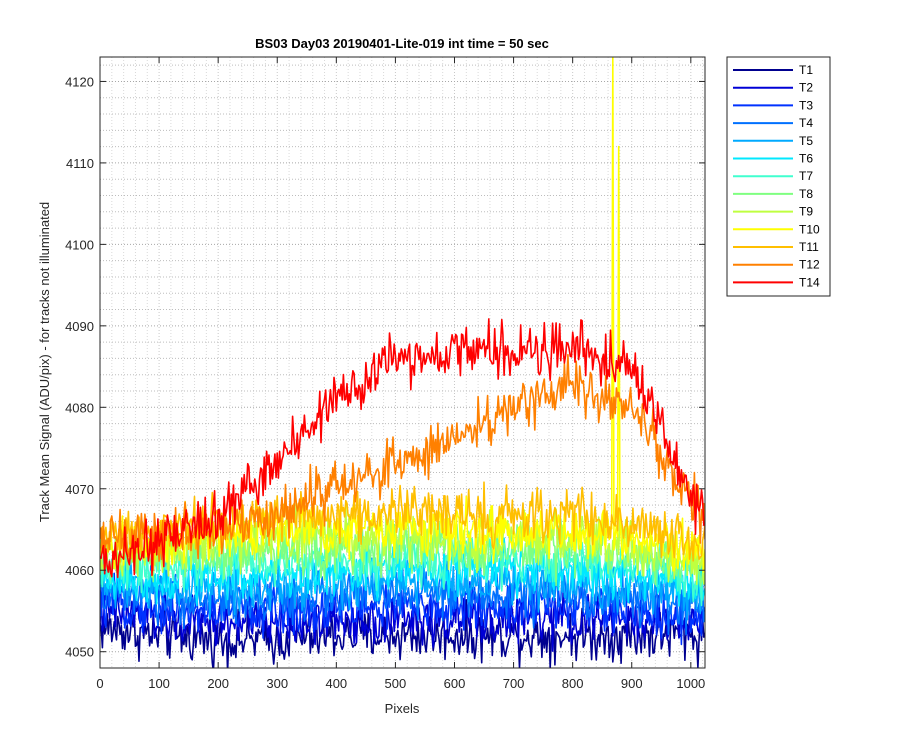 This screenshot has height=750, width=900. What do you see at coordinates (809, 282) in the screenshot?
I see `legend-label-t14: T14` at bounding box center [809, 282].